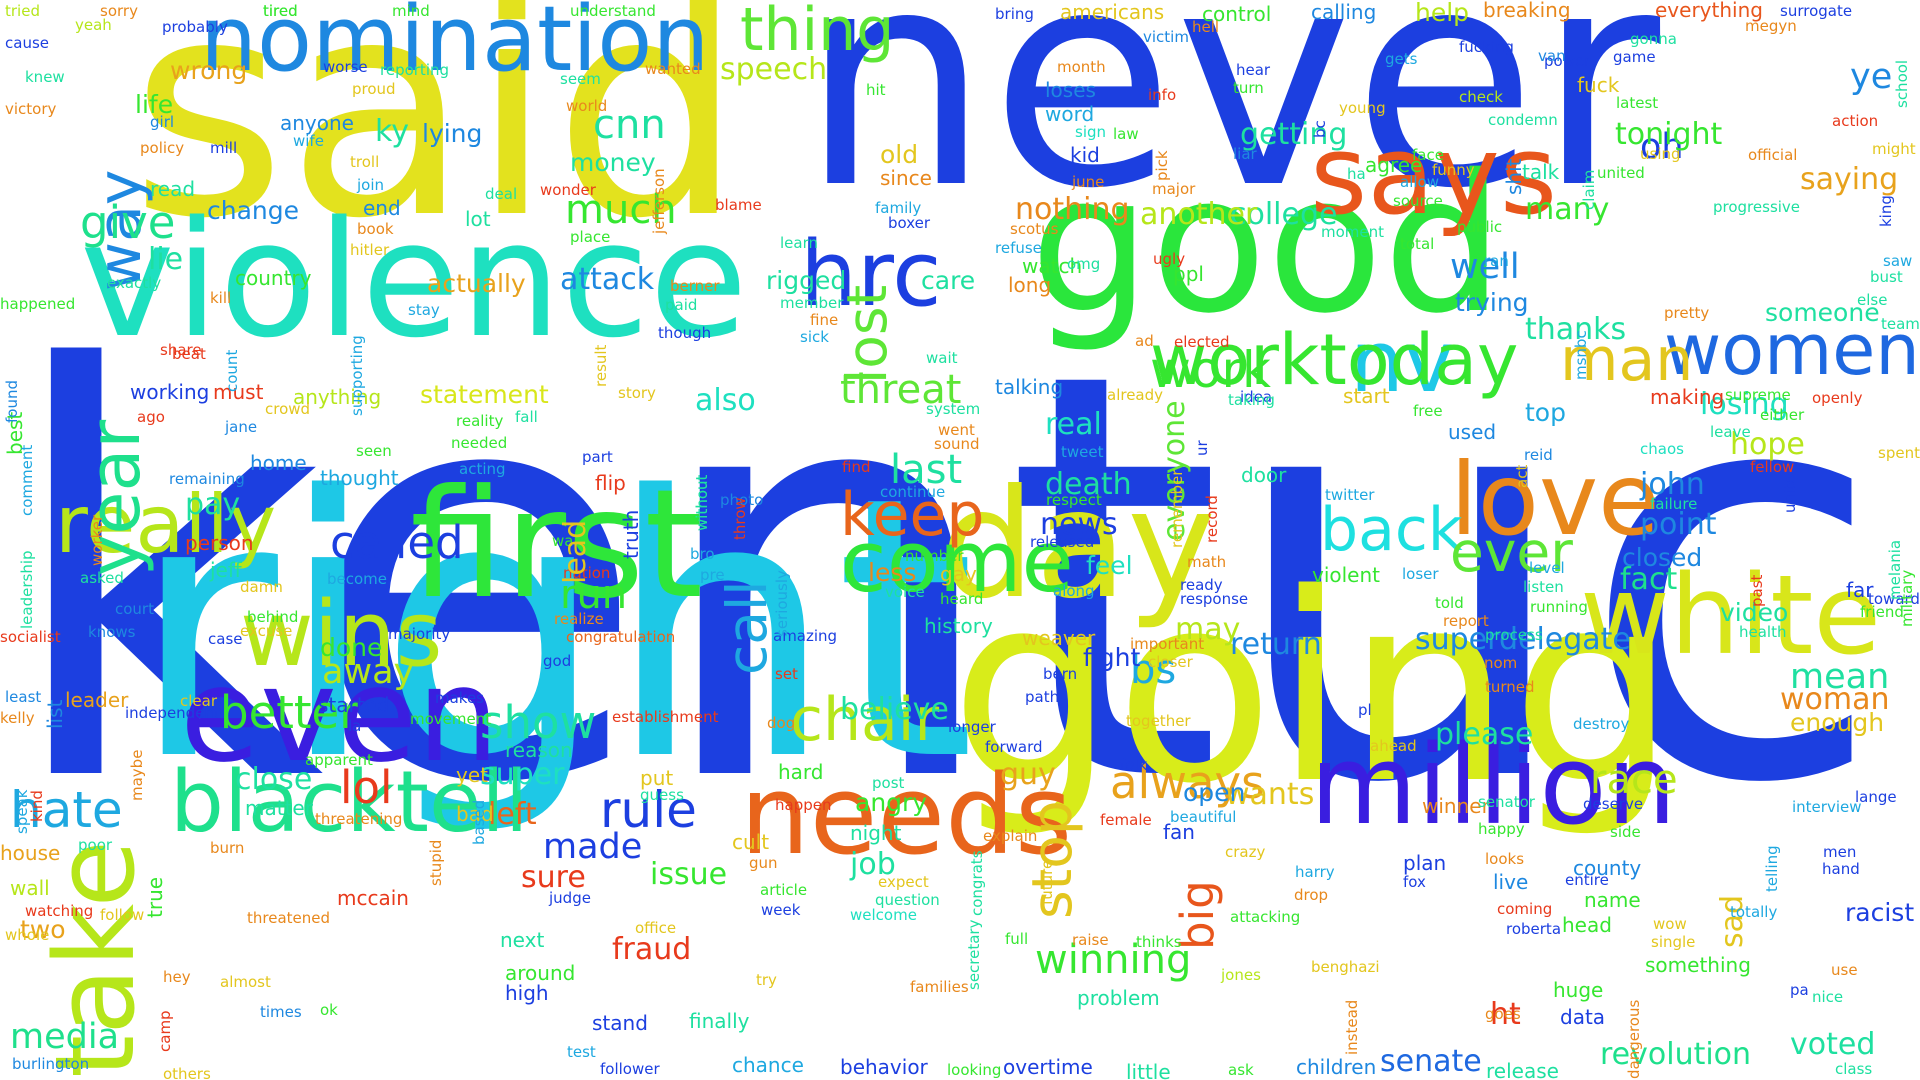 Image resolution: width=1920 pixels, height=1080 pixels. I want to click on cloud-word: either, so click(1782, 415).